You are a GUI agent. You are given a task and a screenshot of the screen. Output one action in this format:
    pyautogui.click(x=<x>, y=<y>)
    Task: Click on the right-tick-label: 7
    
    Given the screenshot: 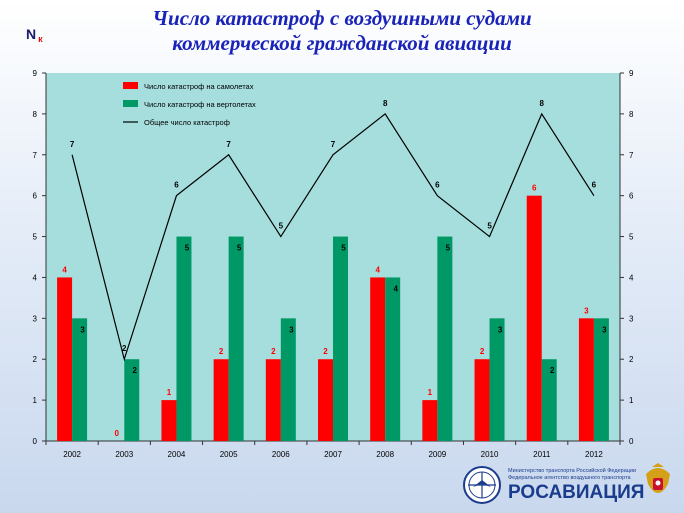 What is the action you would take?
    pyautogui.click(x=631, y=155)
    